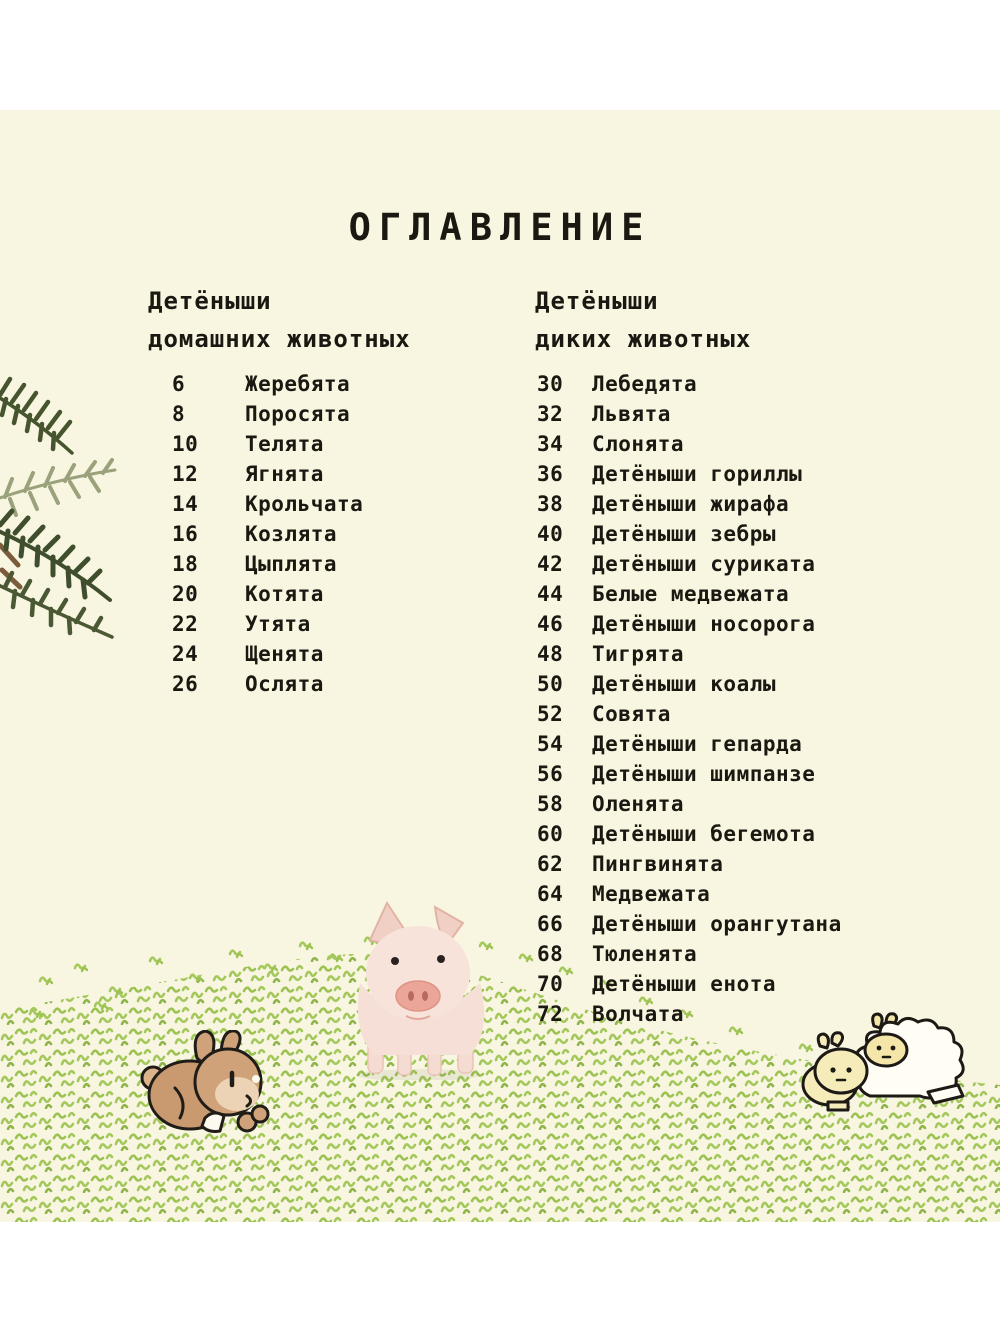 The image size is (1000, 1333). What do you see at coordinates (291, 567) in the screenshot?
I see `toc-entry: 18 Цыплята` at bounding box center [291, 567].